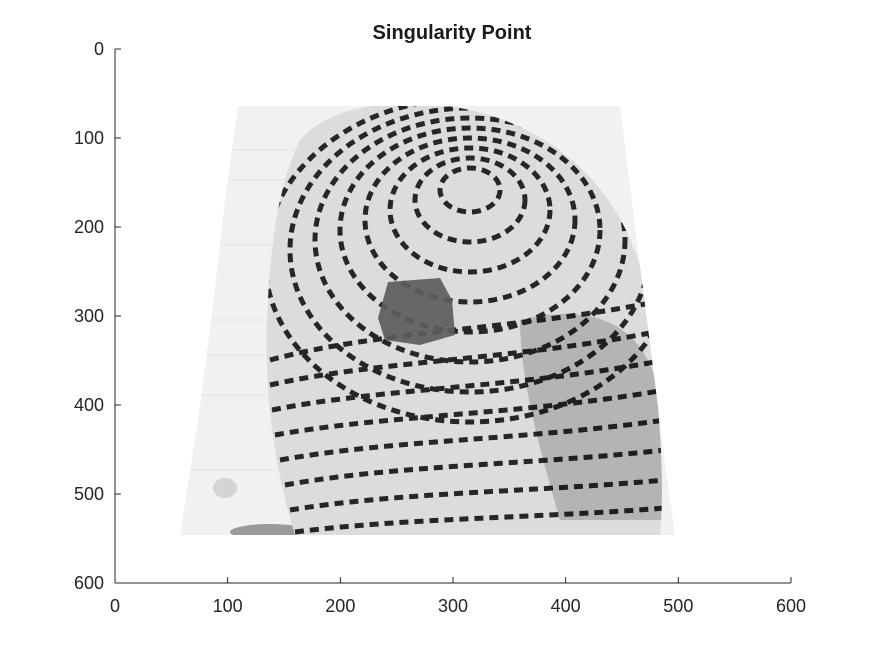 This screenshot has width=875, height=656. I want to click on y-tick-label: 600, so click(89, 583).